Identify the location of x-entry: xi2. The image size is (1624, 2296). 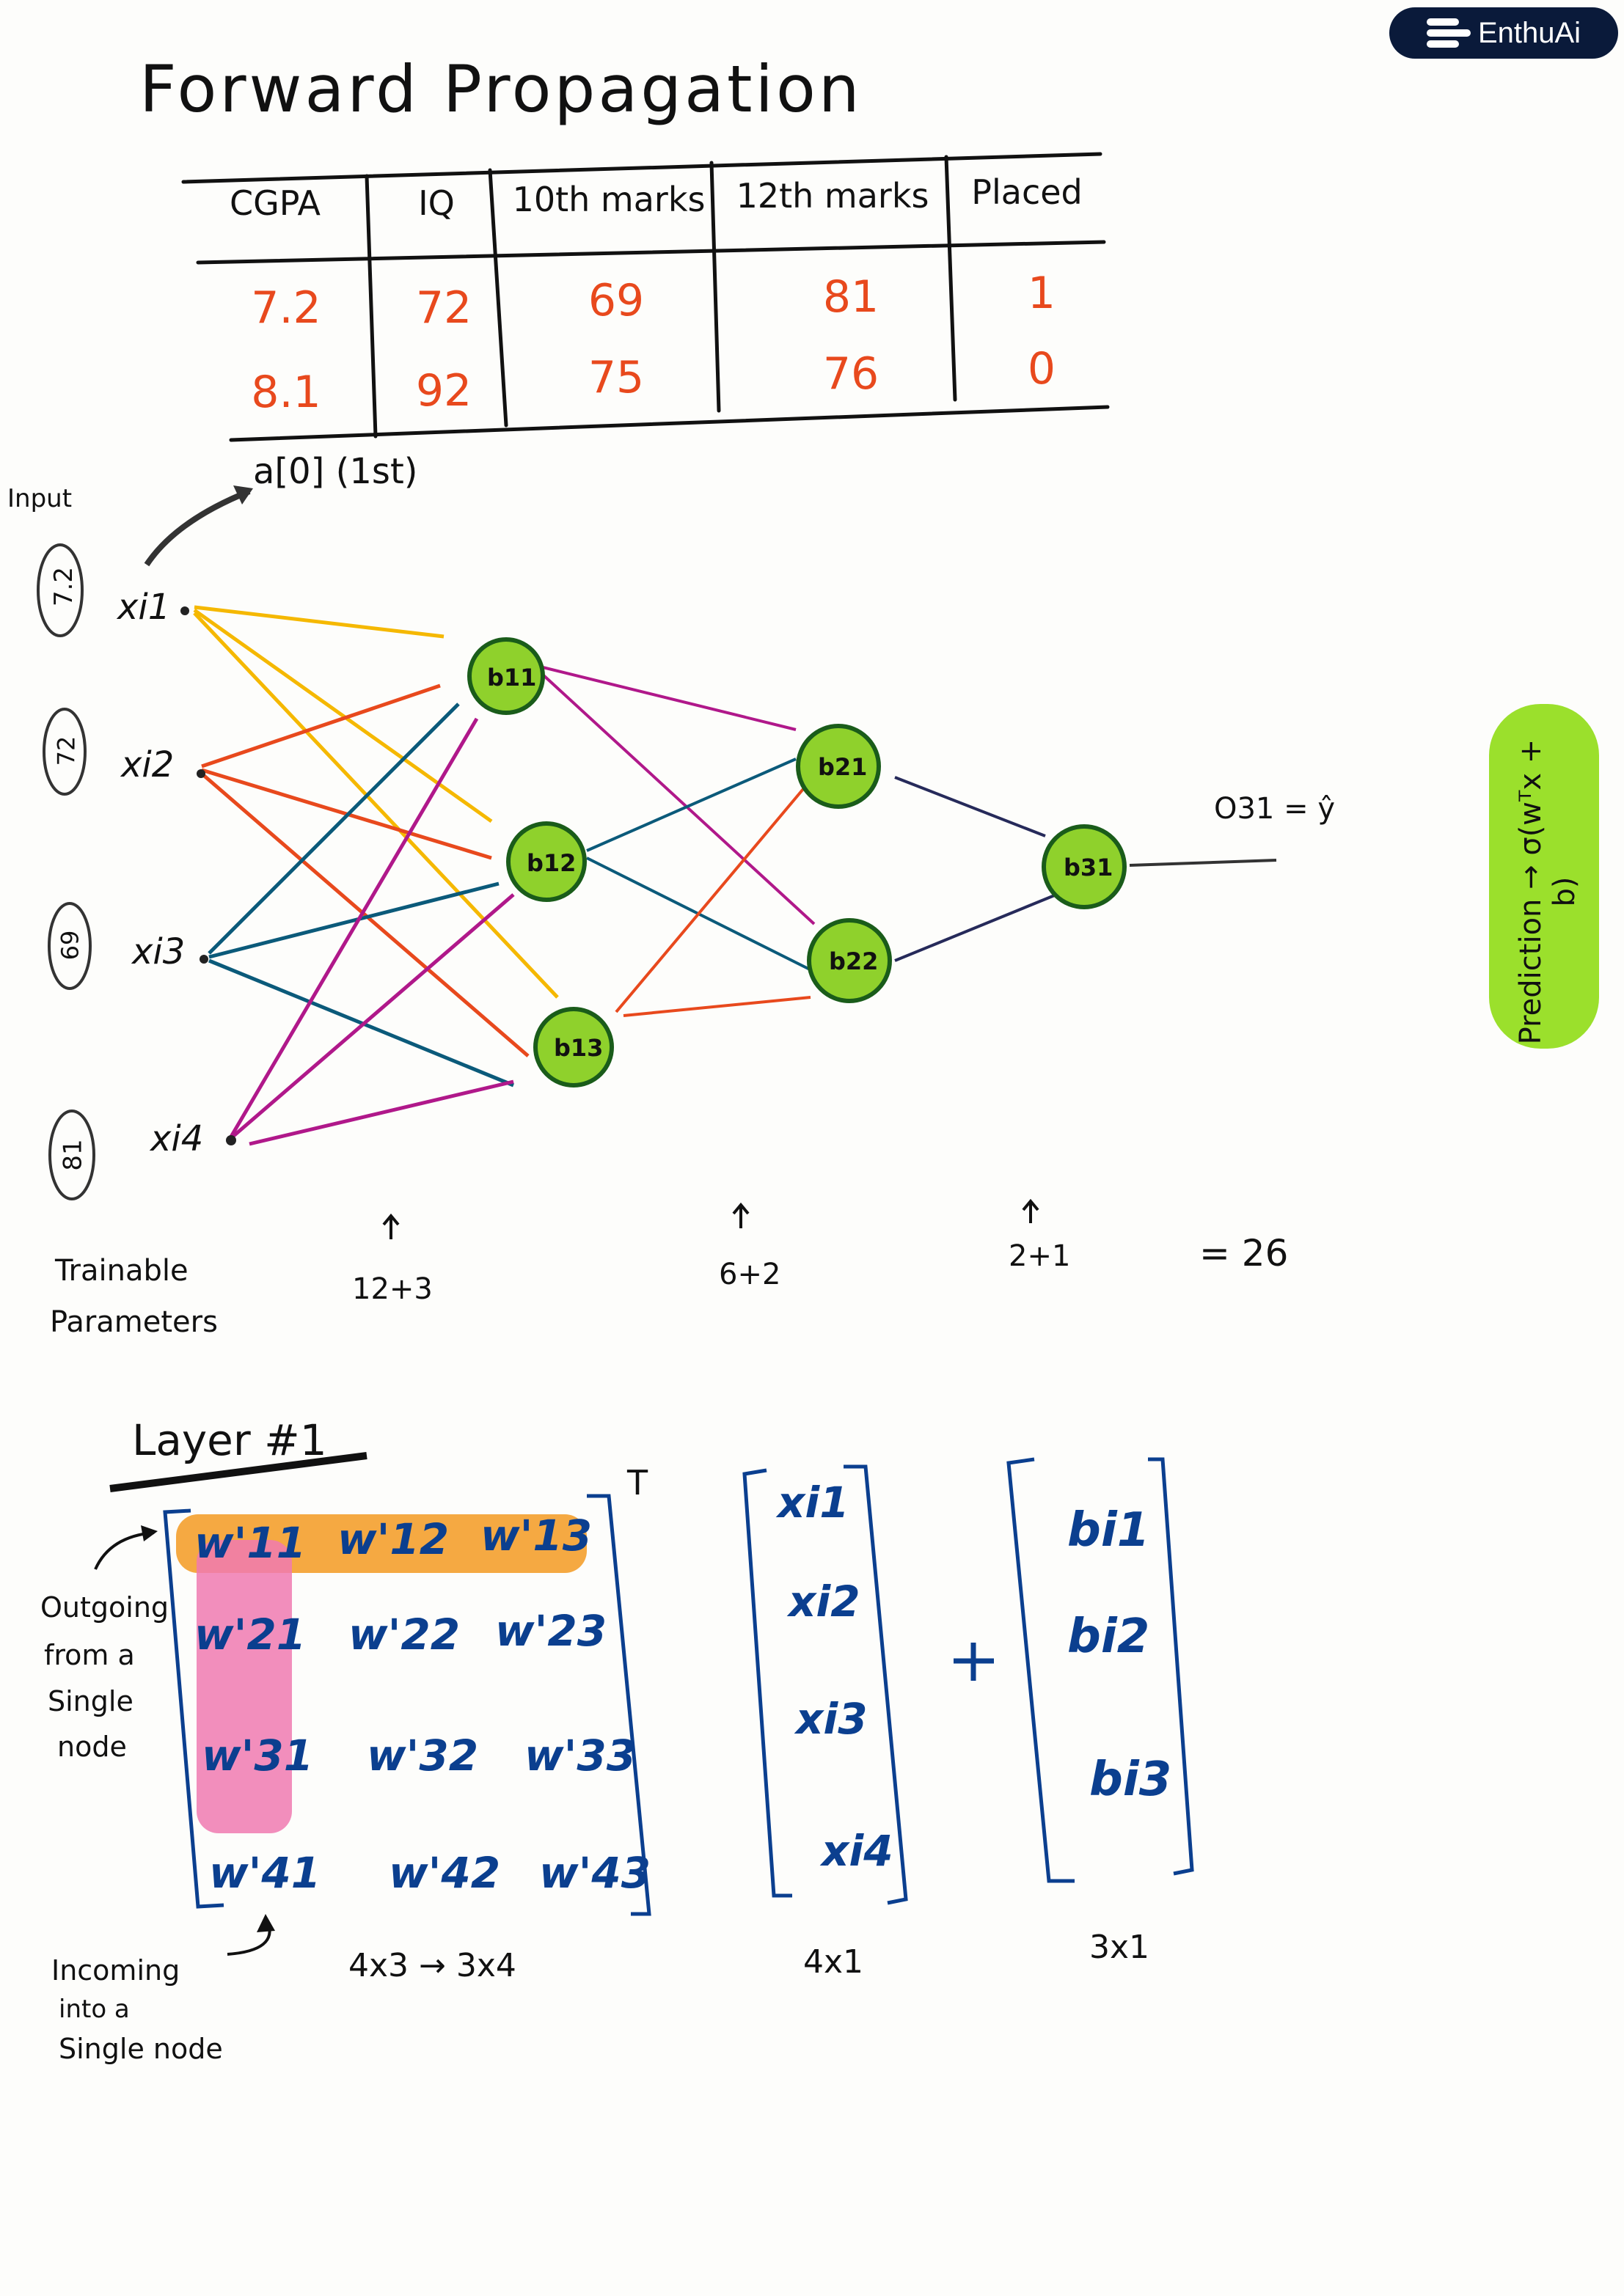
(824, 1601).